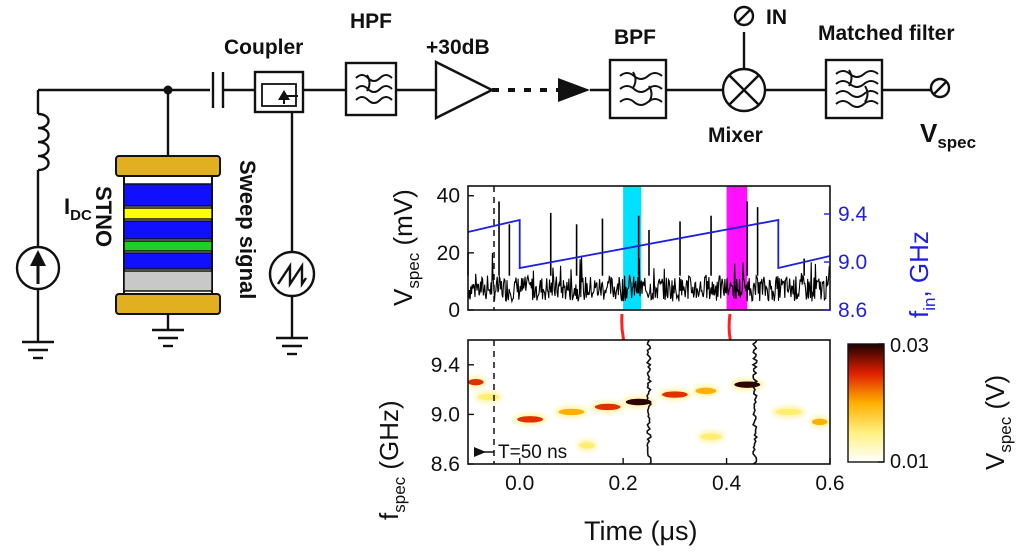  Describe the element at coordinates (852, 262) in the screenshot. I see `right-tick-label: 9.0` at that location.